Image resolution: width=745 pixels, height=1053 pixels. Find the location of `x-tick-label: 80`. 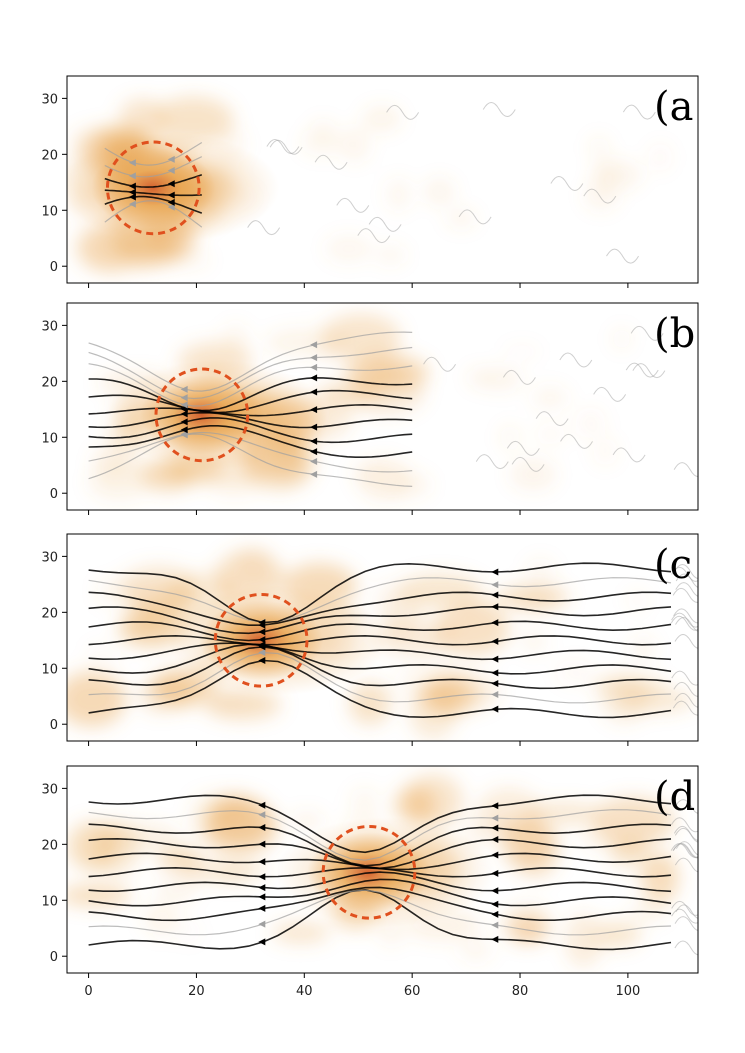

x-tick-label: 80 is located at coordinates (520, 991).